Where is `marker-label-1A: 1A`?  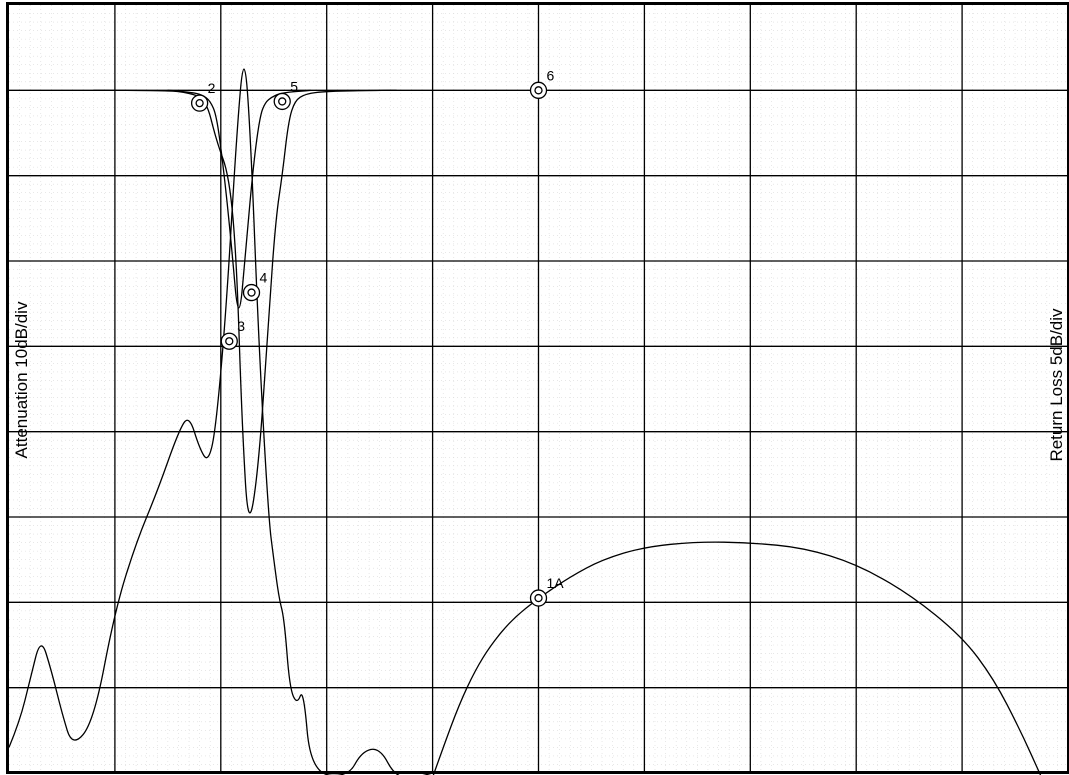
marker-label-1A: 1A is located at coordinates (556, 583).